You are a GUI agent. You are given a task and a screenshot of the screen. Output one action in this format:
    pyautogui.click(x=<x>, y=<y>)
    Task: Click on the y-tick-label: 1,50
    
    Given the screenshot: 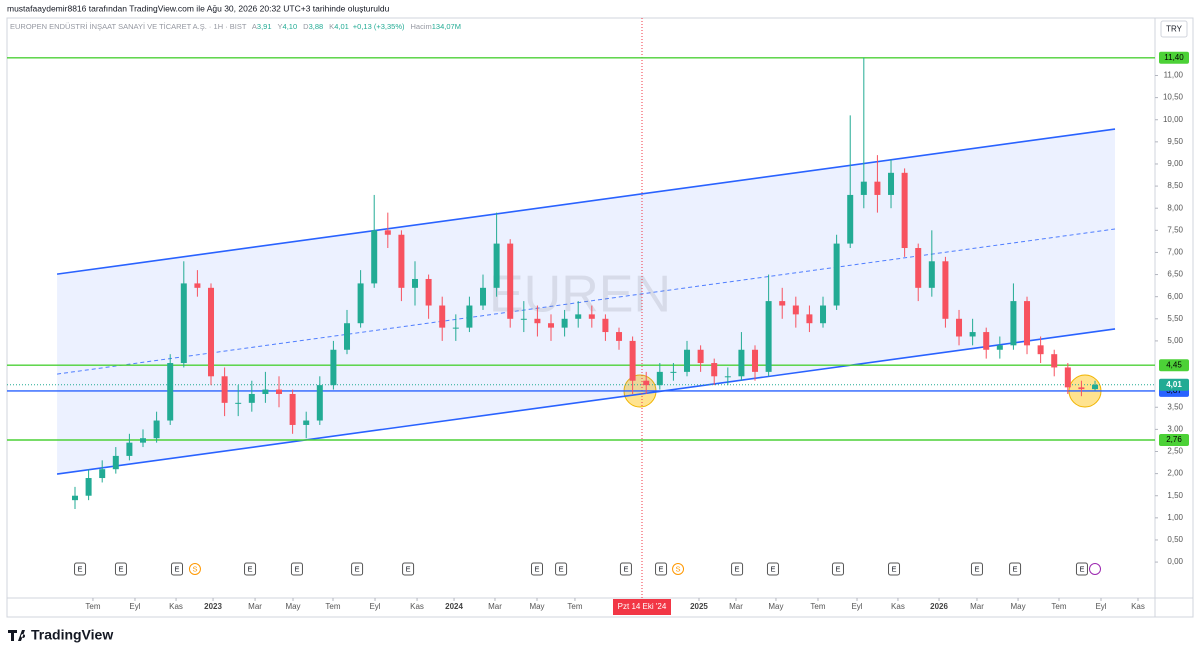 What is the action you would take?
    pyautogui.click(x=1175, y=495)
    